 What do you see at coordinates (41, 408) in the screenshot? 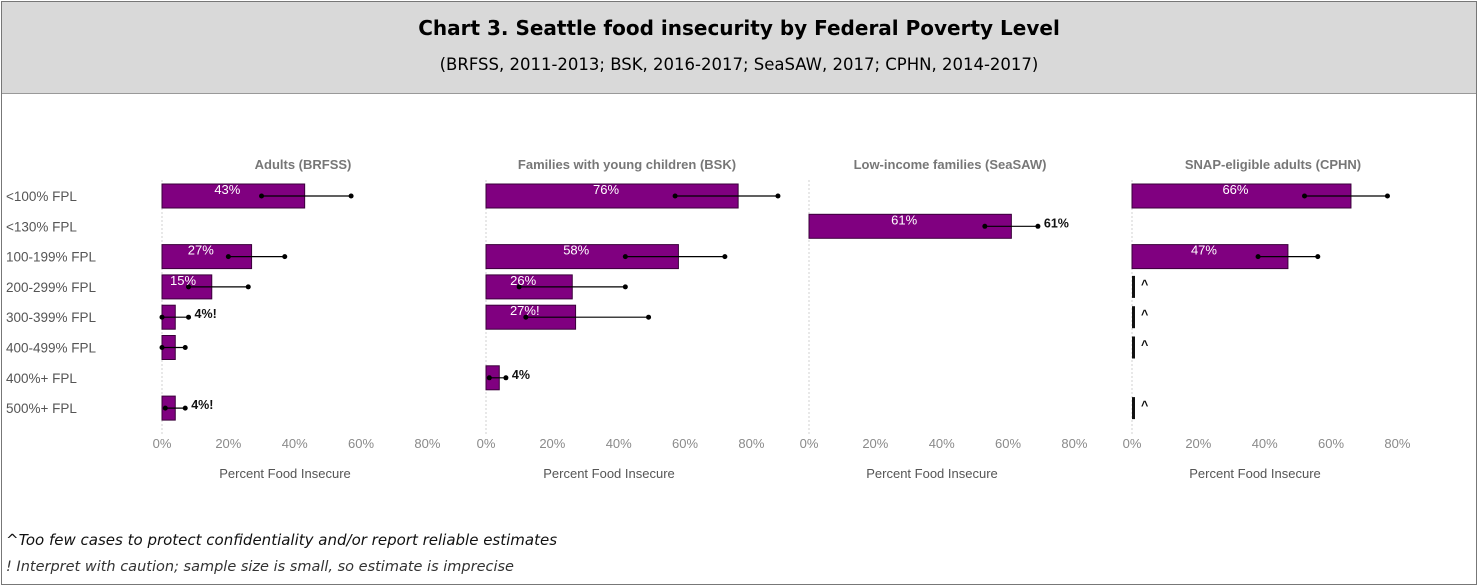
I see `row-label: 500%+ FPL` at bounding box center [41, 408].